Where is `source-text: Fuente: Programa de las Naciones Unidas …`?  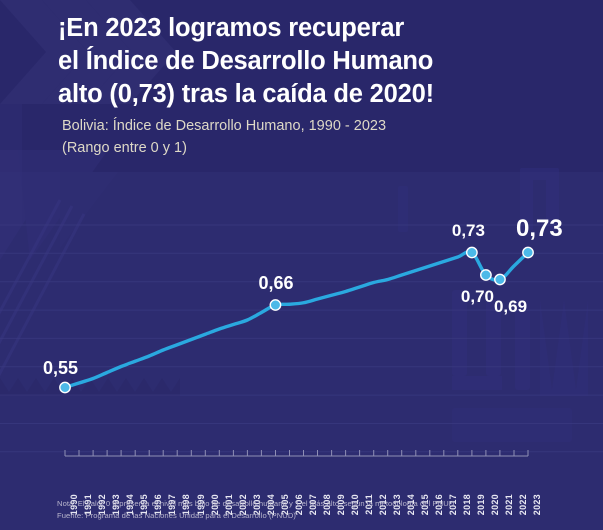 source-text: Fuente: Programa de las Naciones Unidas … is located at coordinates (177, 516).